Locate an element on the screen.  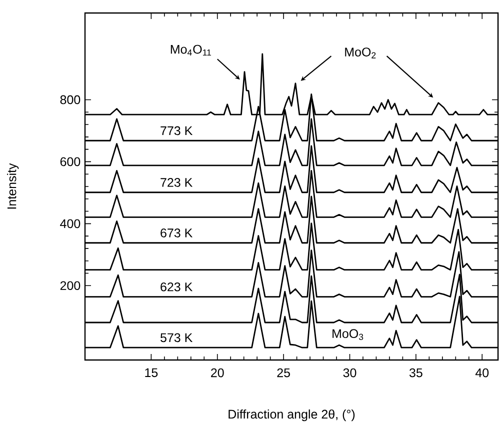
x-tick-label: 20 is located at coordinates (217, 373).